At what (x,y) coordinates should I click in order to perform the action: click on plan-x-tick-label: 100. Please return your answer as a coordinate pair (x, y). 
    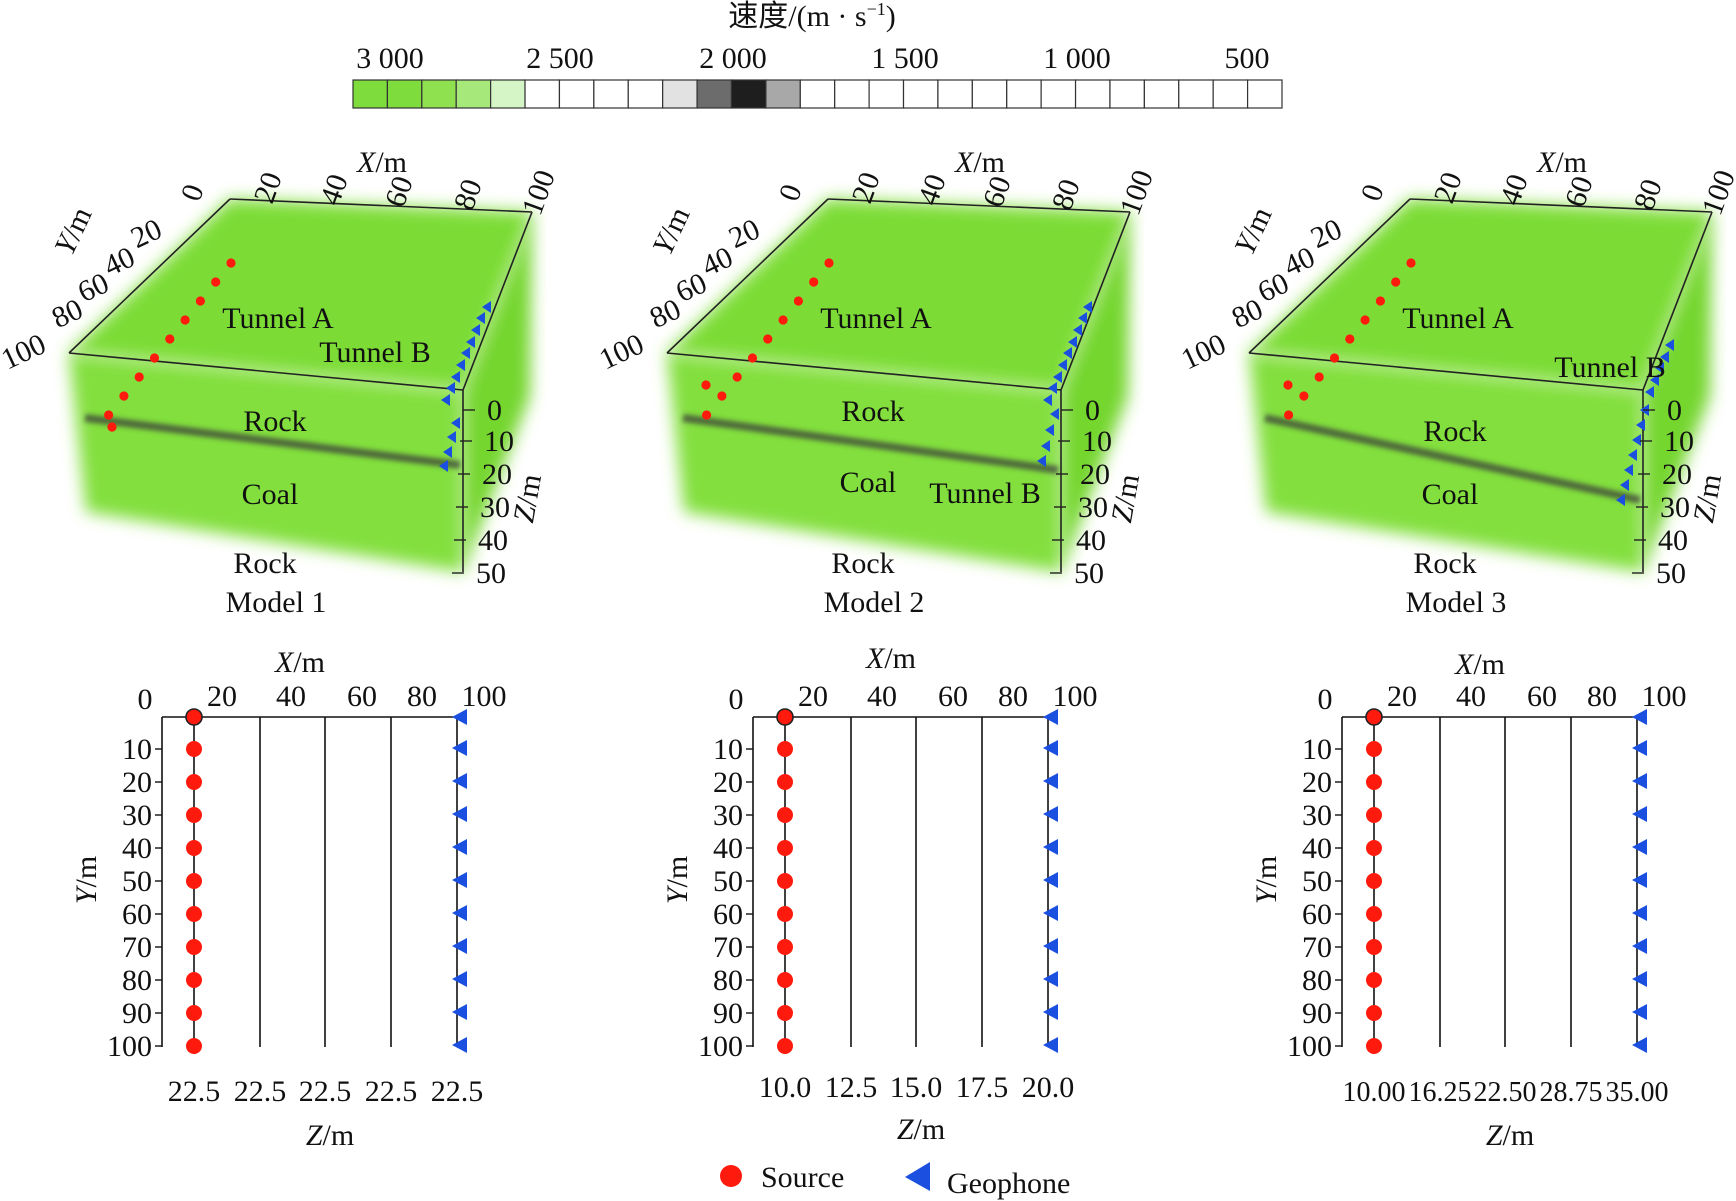
    Looking at the image, I should click on (1664, 696).